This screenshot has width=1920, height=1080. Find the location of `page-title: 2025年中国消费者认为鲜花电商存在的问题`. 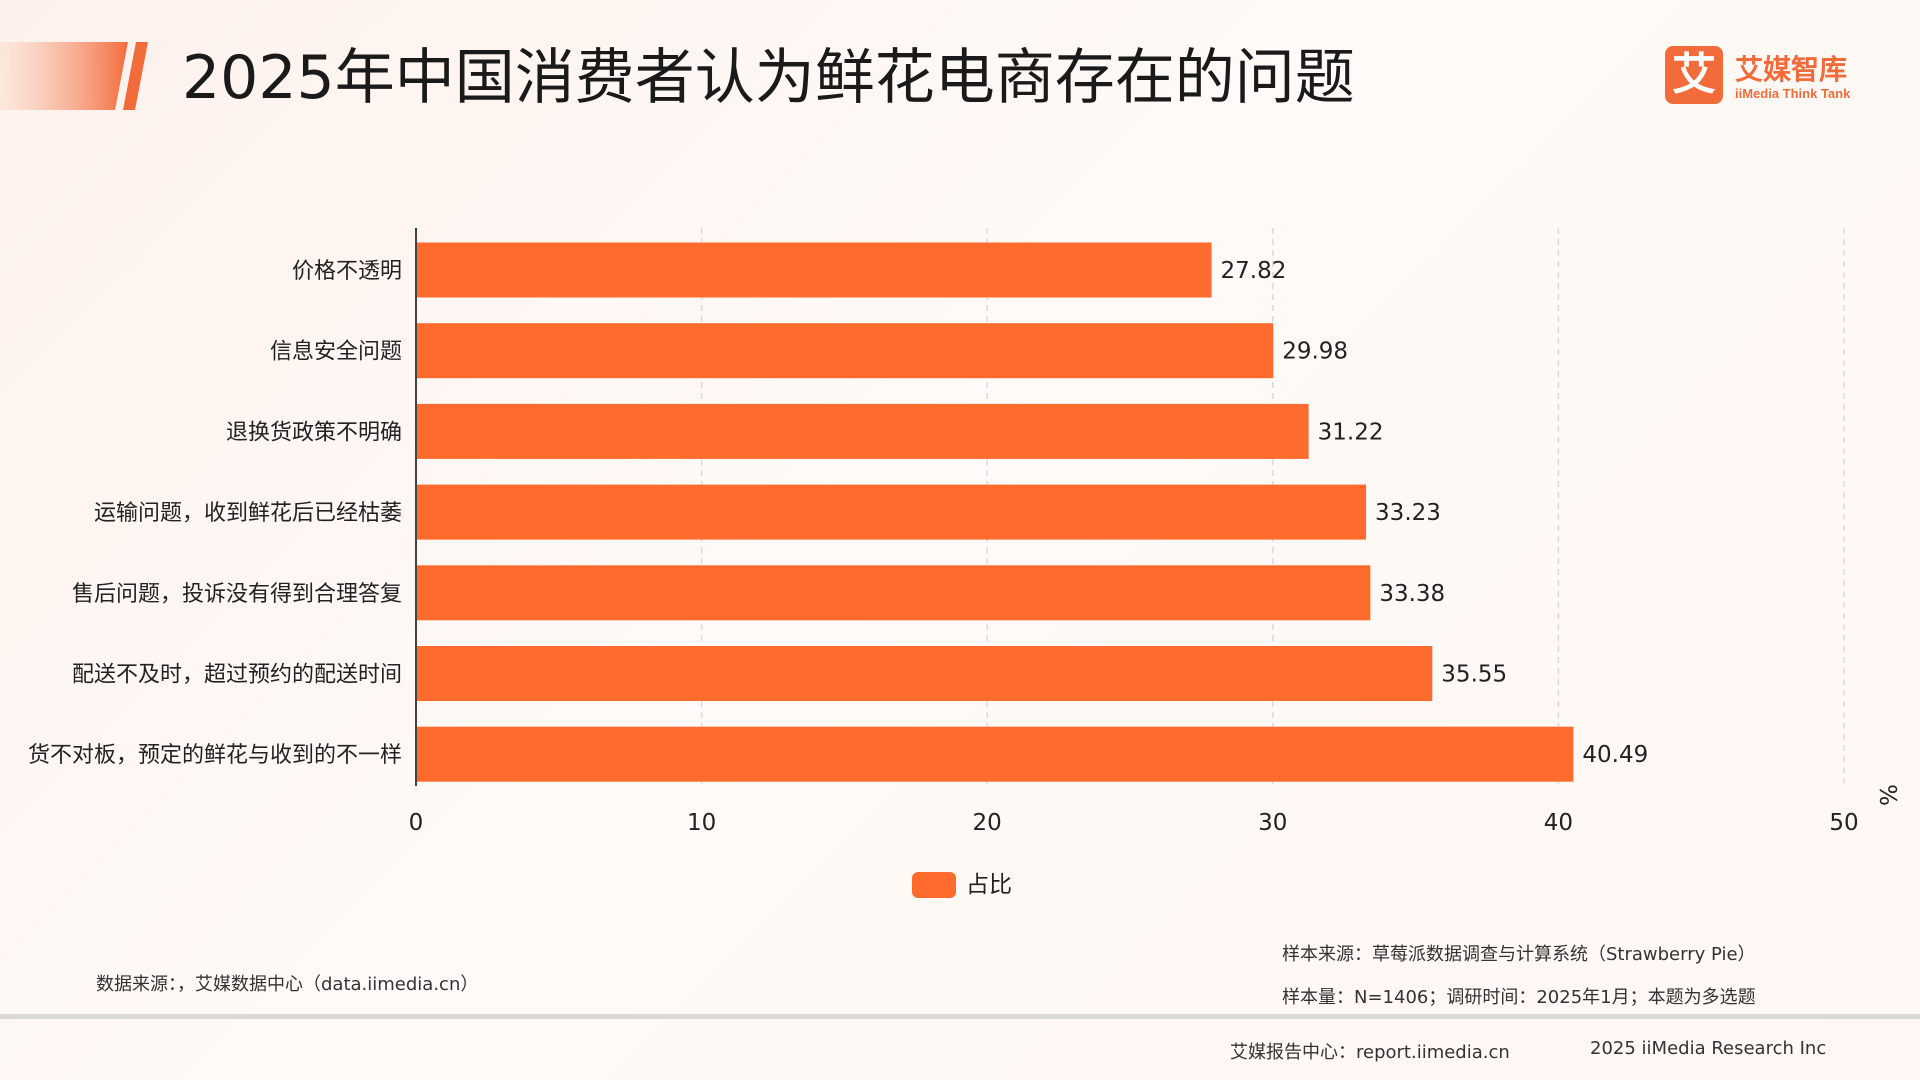

page-title: 2025年中国消费者认为鲜花电商存在的问题 is located at coordinates (768, 78).